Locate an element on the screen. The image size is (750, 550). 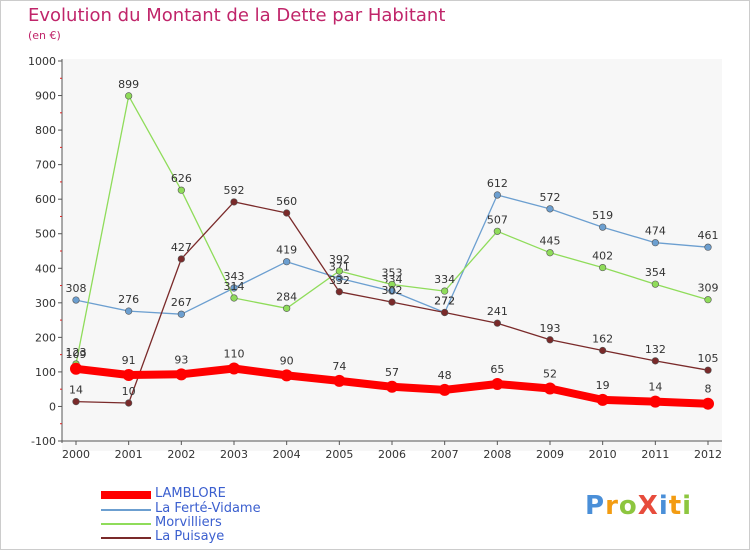
logo-letter: P is located at coordinates (595, 506).